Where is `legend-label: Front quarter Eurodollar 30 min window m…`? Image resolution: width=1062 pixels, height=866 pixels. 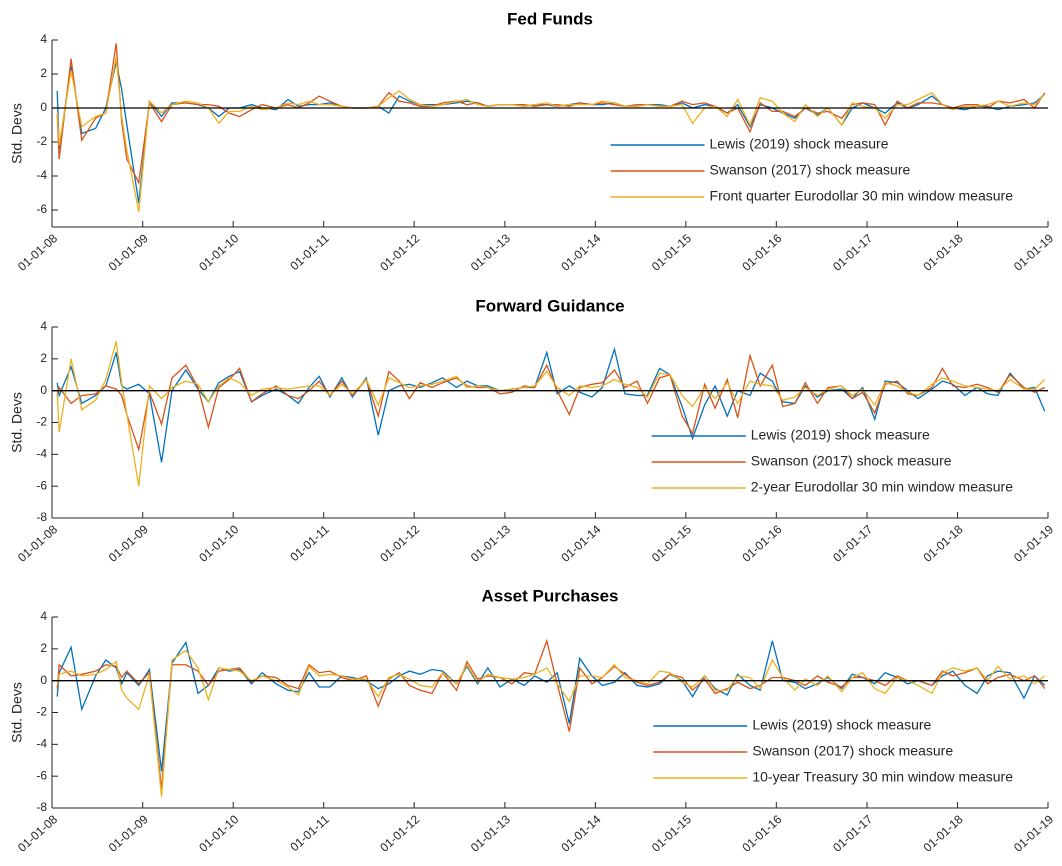 legend-label: Front quarter Eurodollar 30 min window m… is located at coordinates (862, 196).